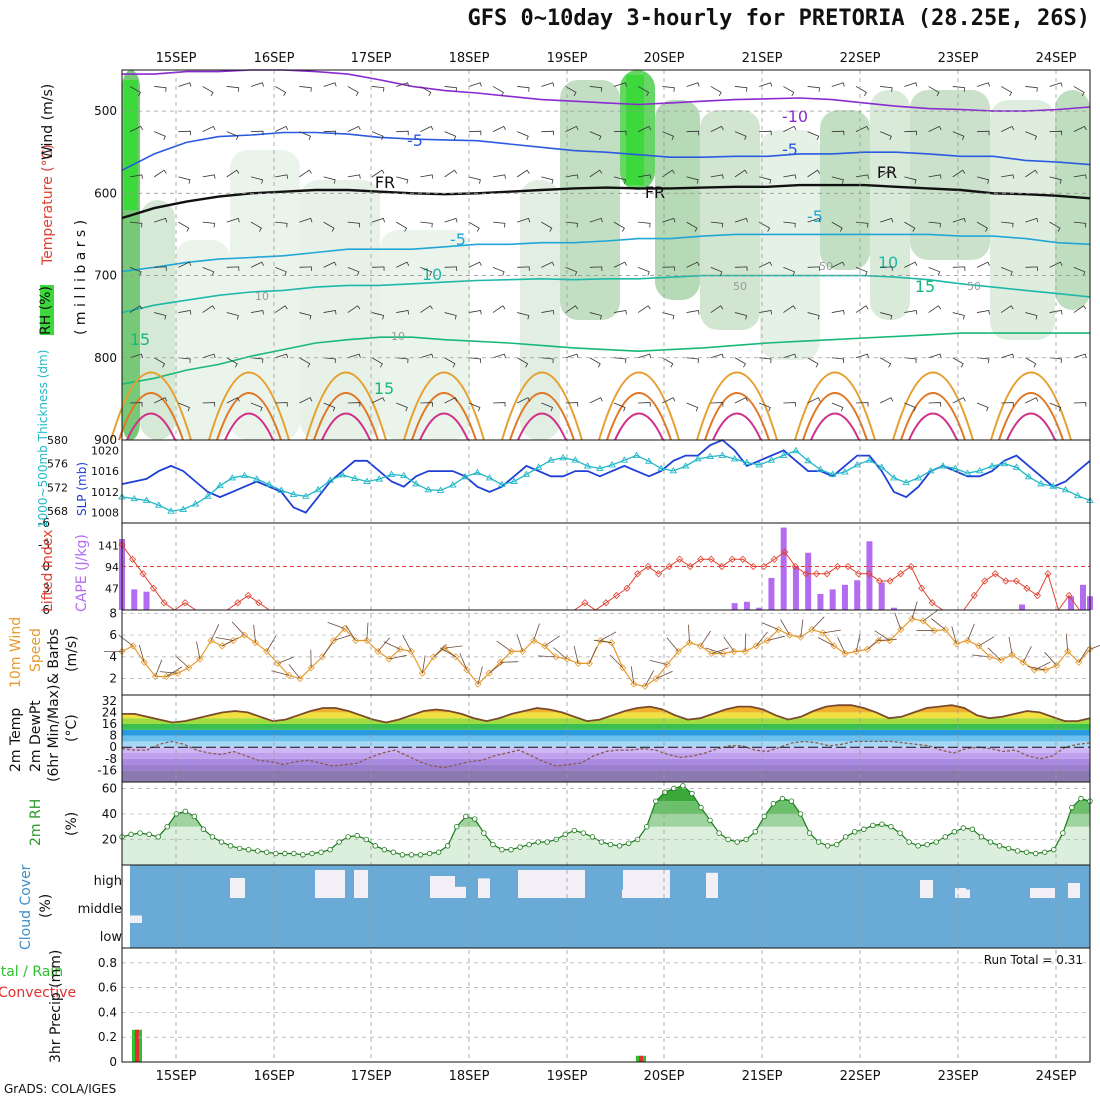  Describe the element at coordinates (606, 476) in the screenshot. I see `slp-line` at that location.